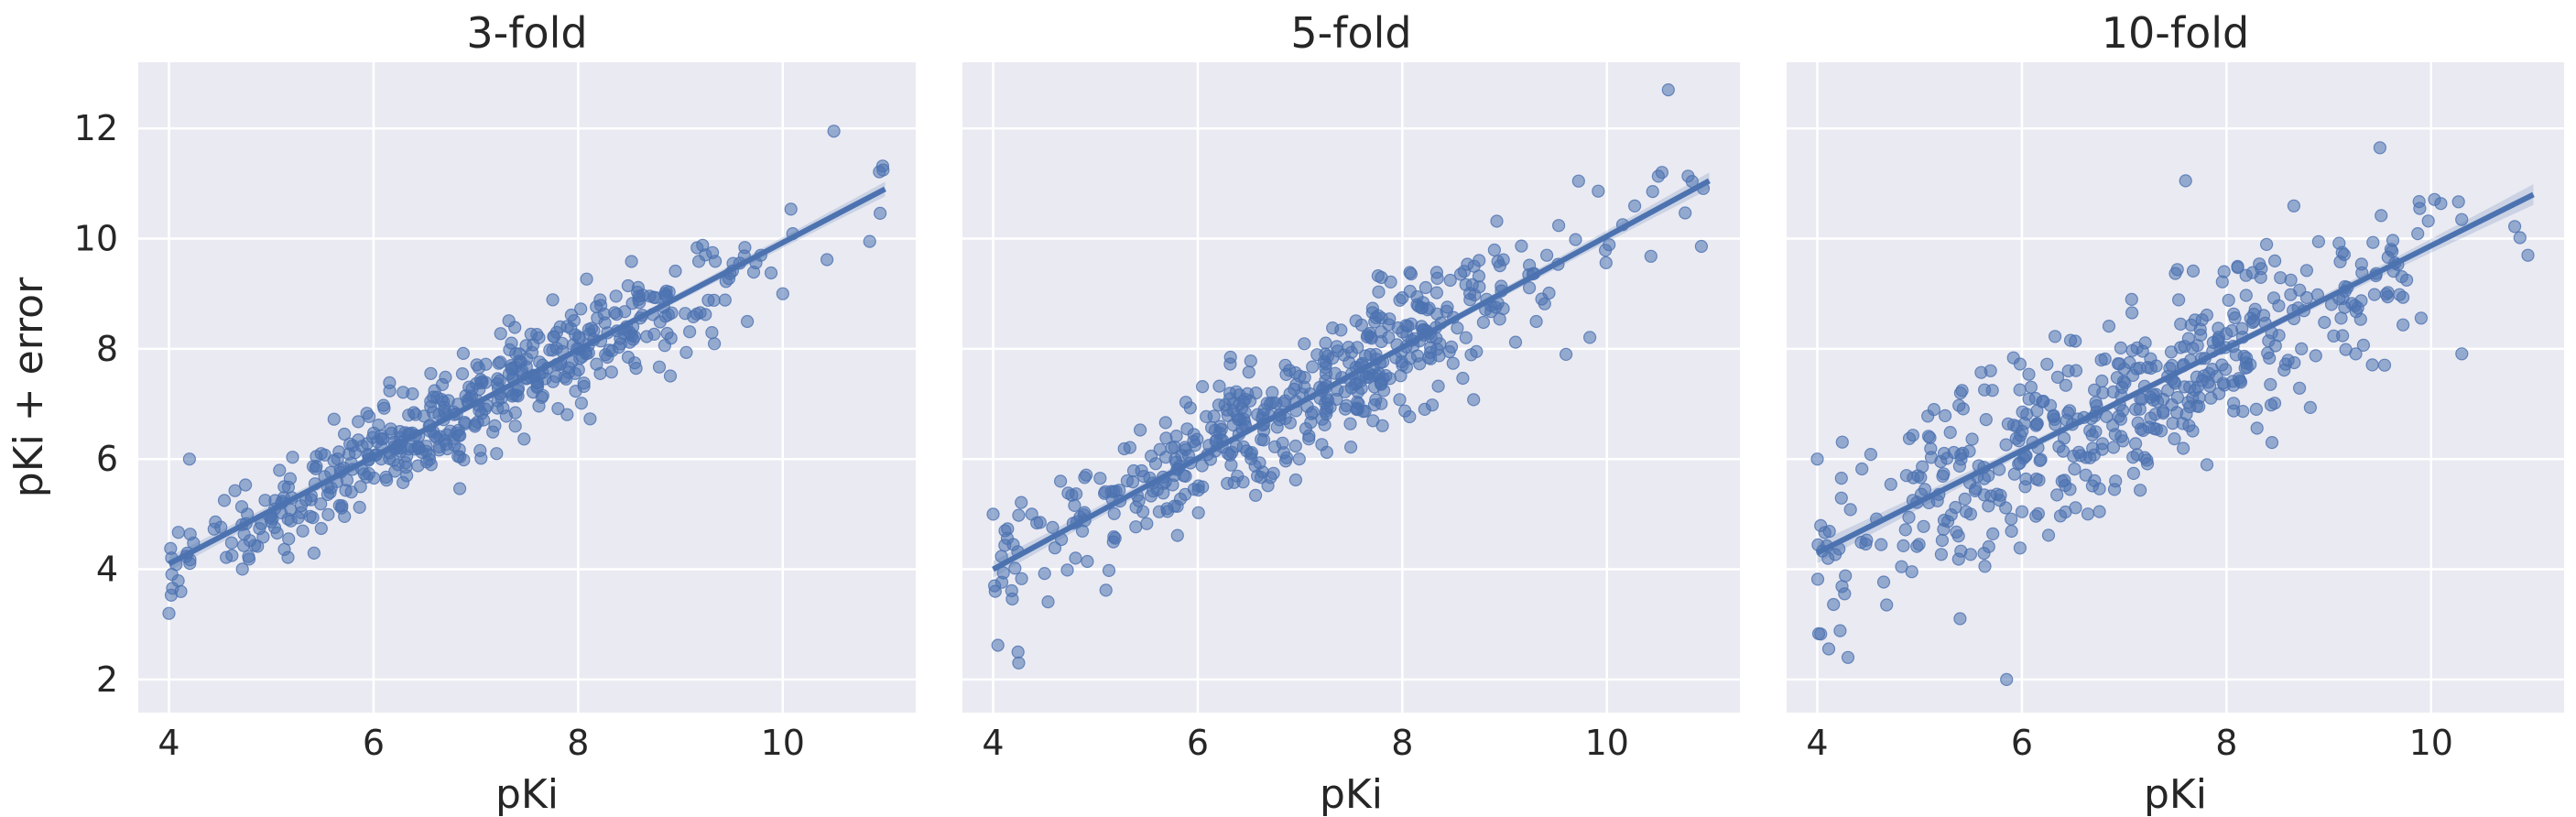 The image size is (2576, 817). Describe the element at coordinates (96, 239) in the screenshot. I see `y-tick-label: 10` at that location.